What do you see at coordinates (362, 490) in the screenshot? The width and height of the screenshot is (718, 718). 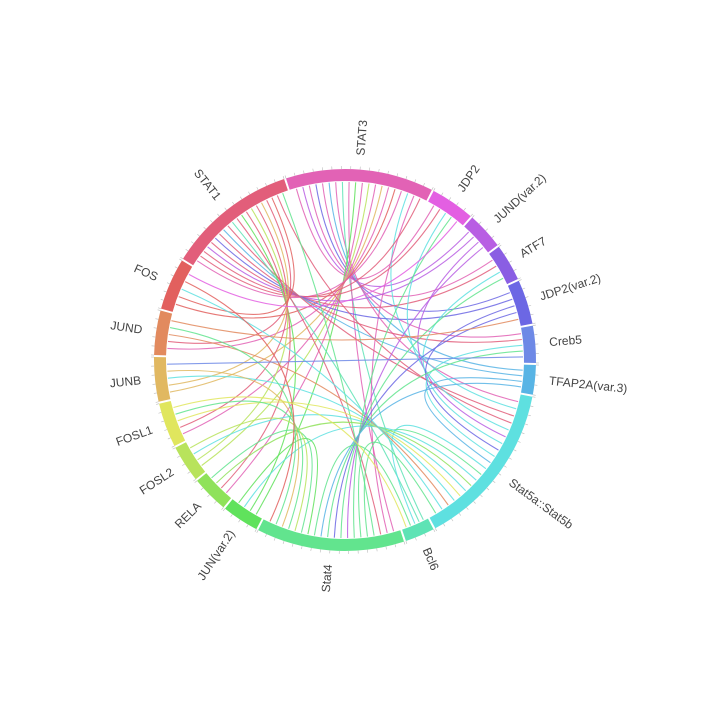 I see `chord-link-stat4-bcl6` at bounding box center [362, 490].